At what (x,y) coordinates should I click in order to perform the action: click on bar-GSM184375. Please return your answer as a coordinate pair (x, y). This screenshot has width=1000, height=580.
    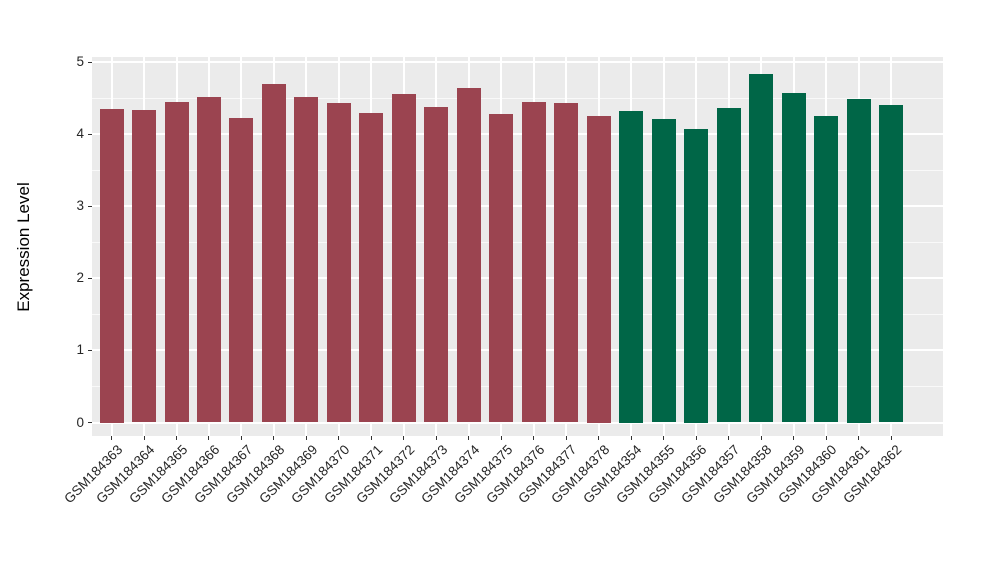
    Looking at the image, I should click on (501, 268).